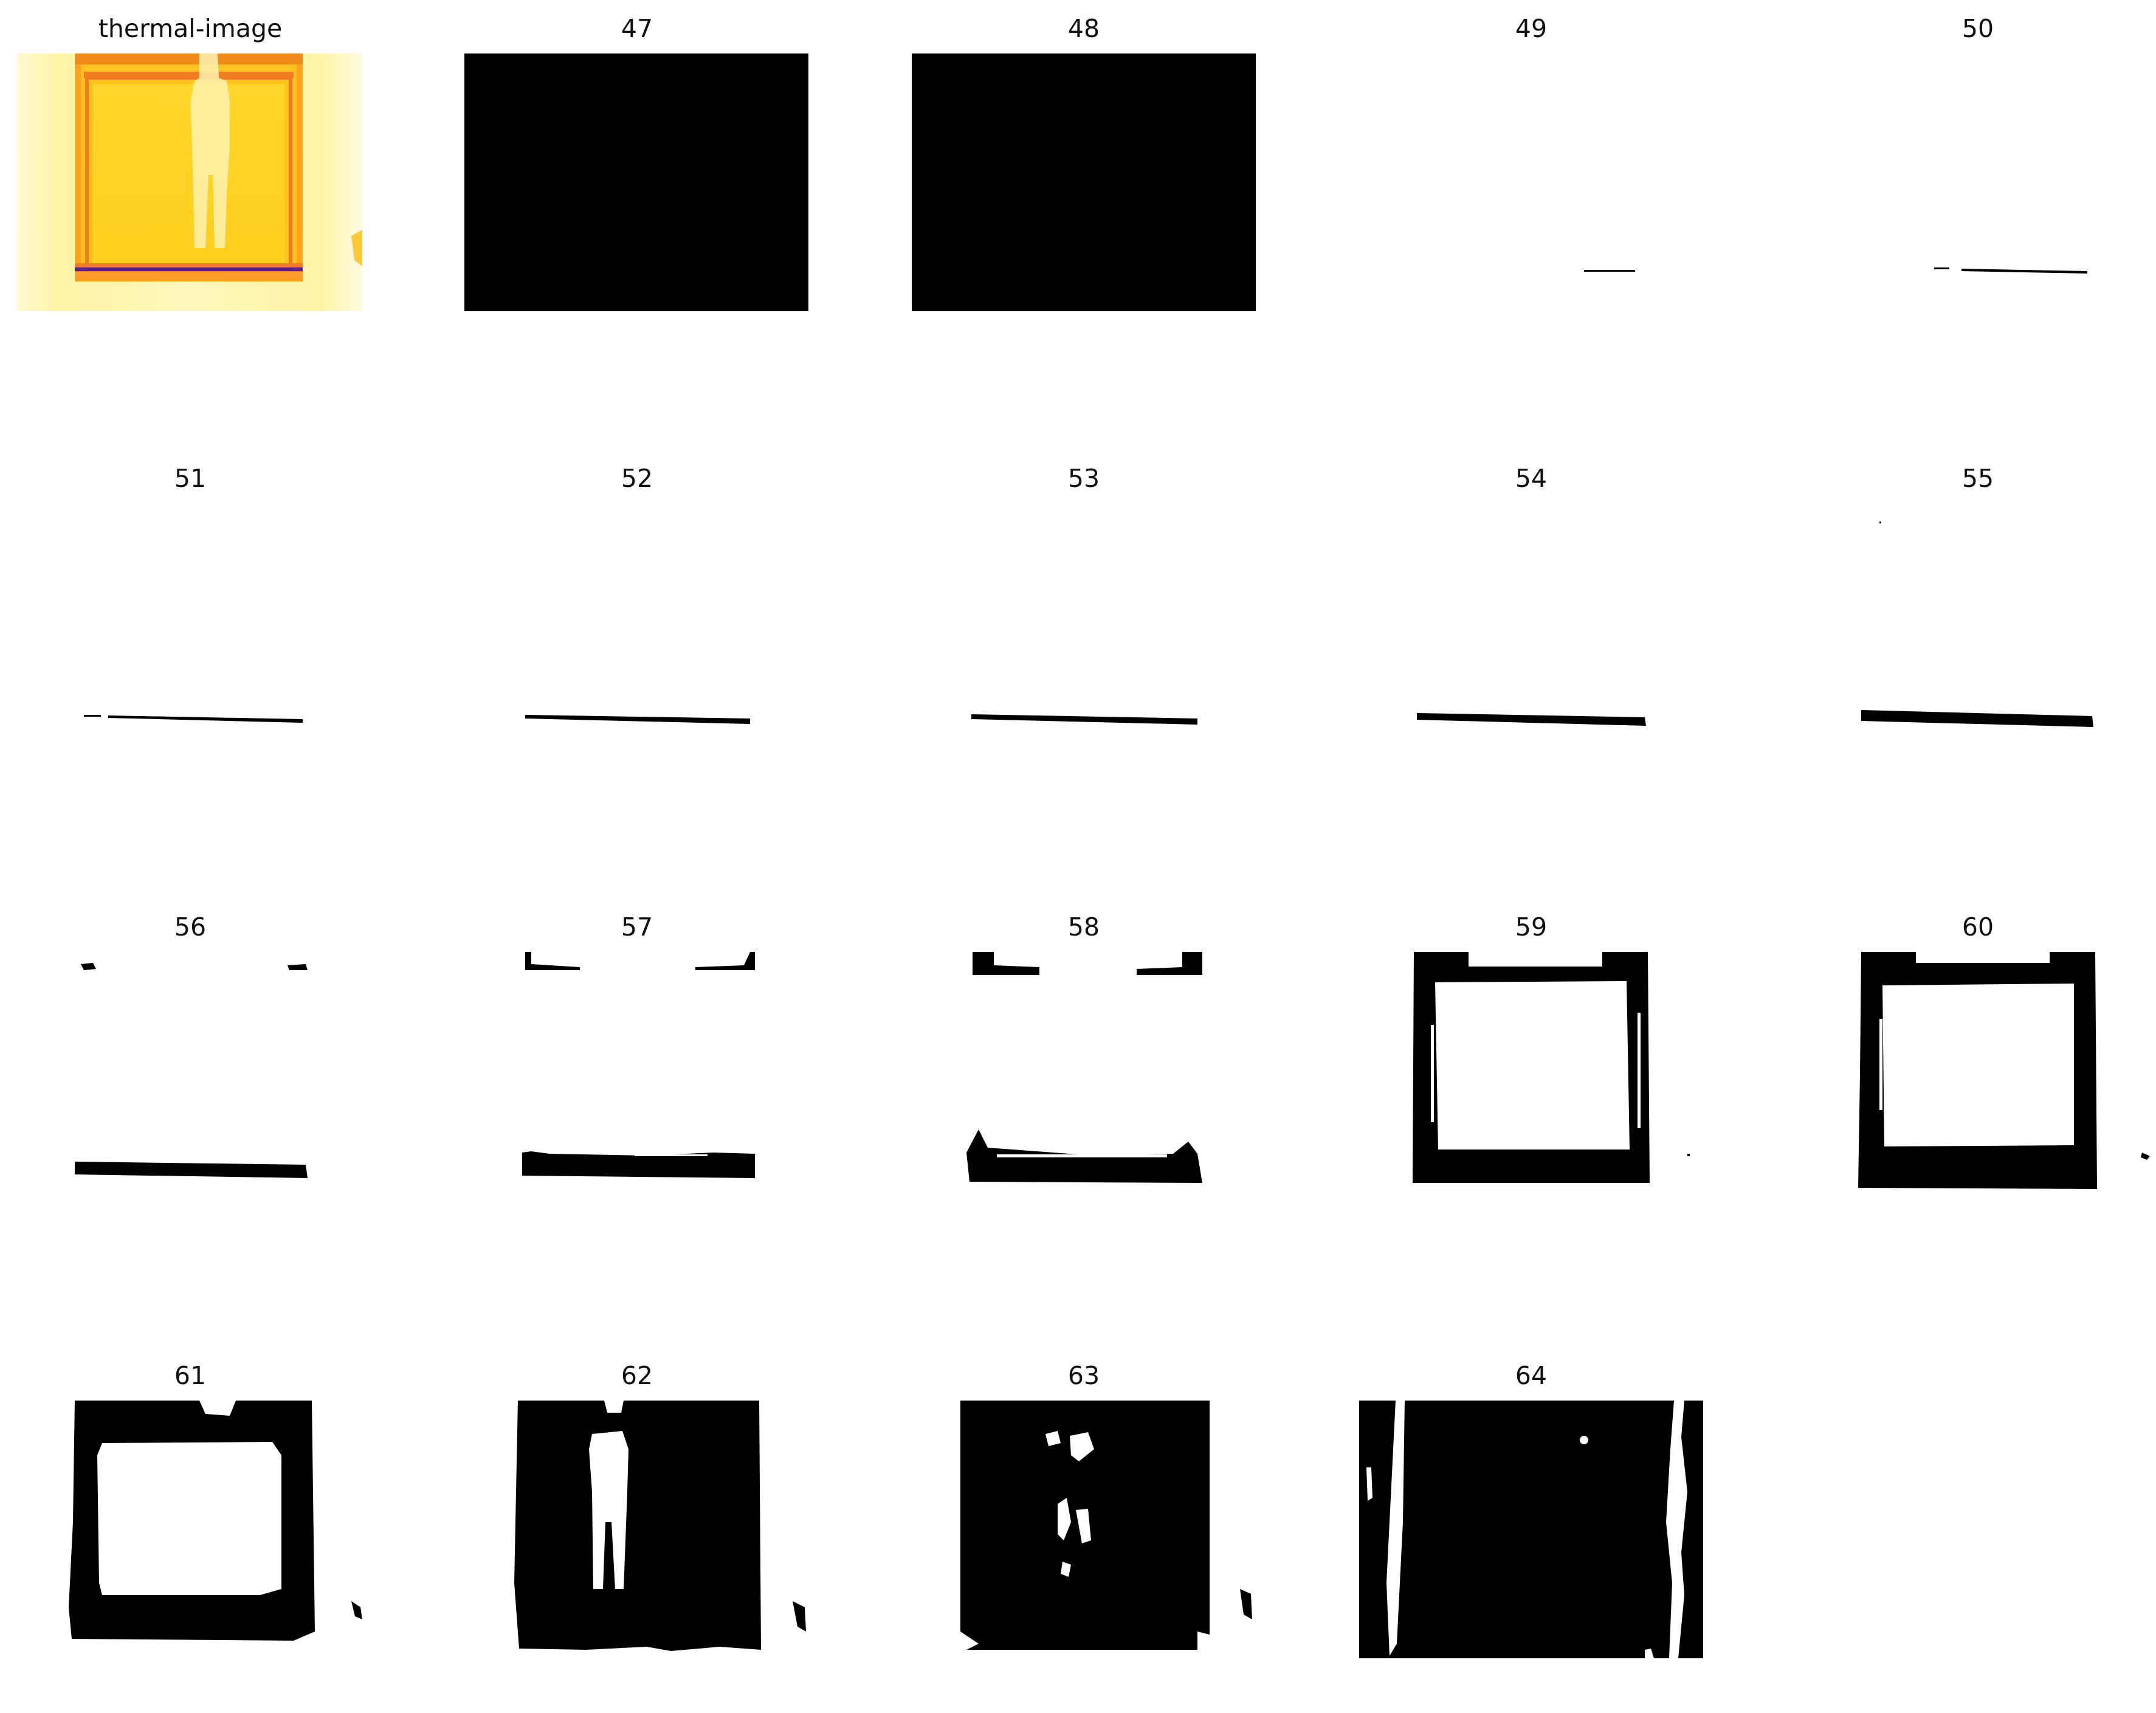 The width and height of the screenshot is (2156, 1713). Describe the element at coordinates (190, 28) in the screenshot. I see `panel-title-thermal-image: thermal-image` at that location.